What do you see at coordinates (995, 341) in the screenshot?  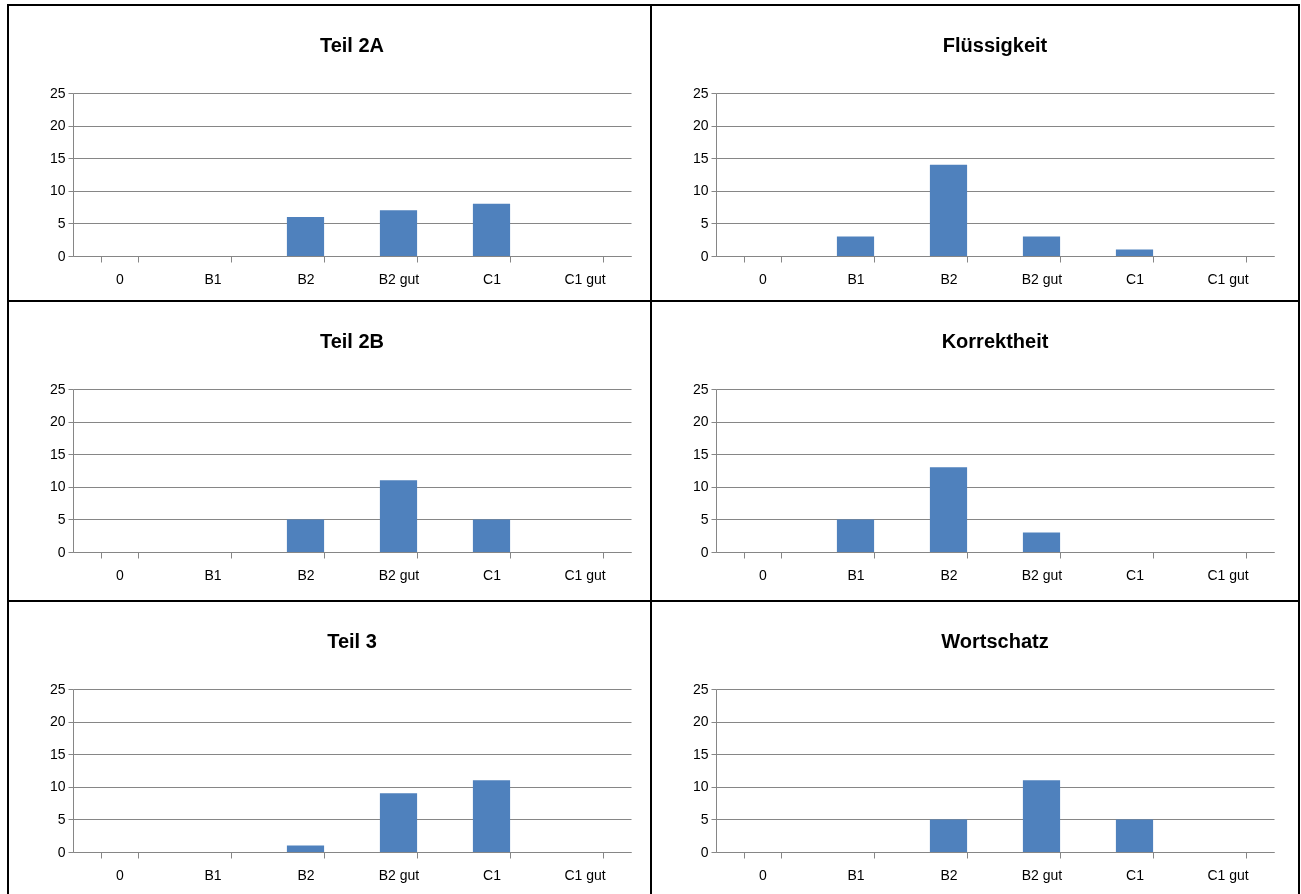 I see `chart-title: Korrektheit` at bounding box center [995, 341].